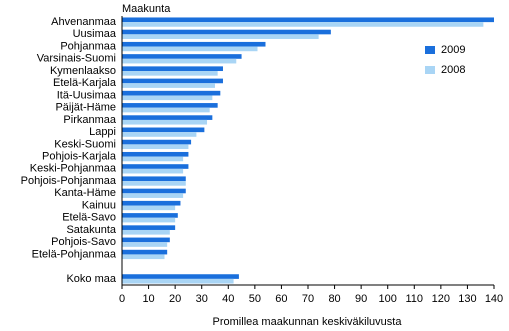 This screenshot has width=509, height=331. What do you see at coordinates (334, 299) in the screenshot?
I see `x-tick-label: 80` at bounding box center [334, 299].